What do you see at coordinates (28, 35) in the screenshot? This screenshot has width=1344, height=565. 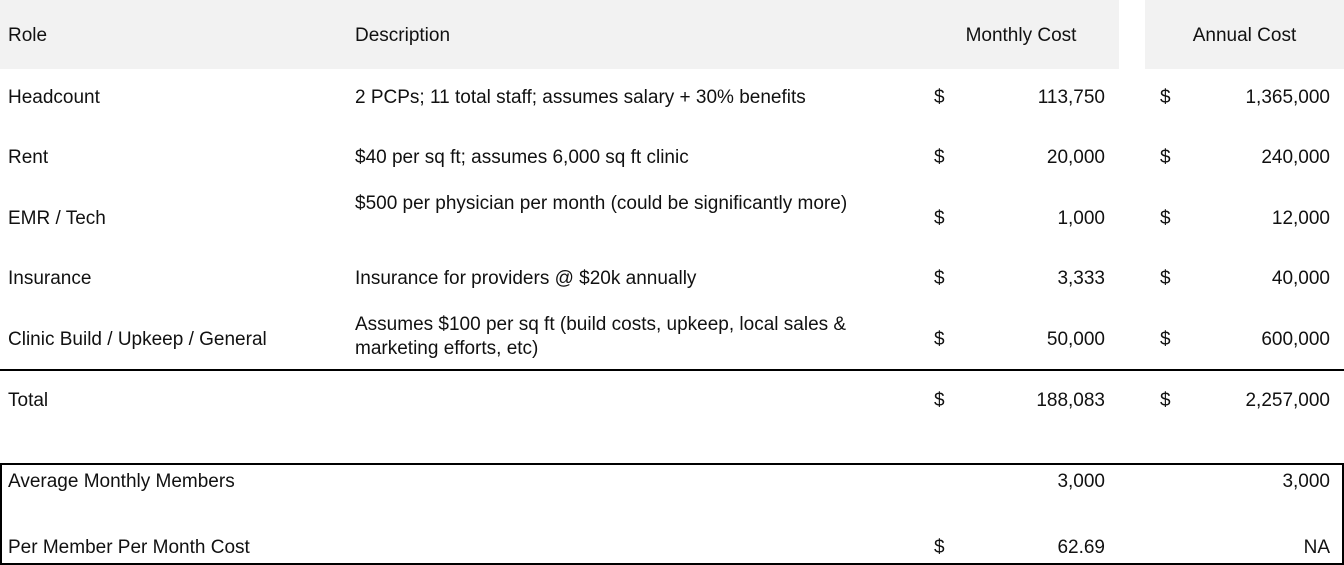 I see `header-role: Role` at bounding box center [28, 35].